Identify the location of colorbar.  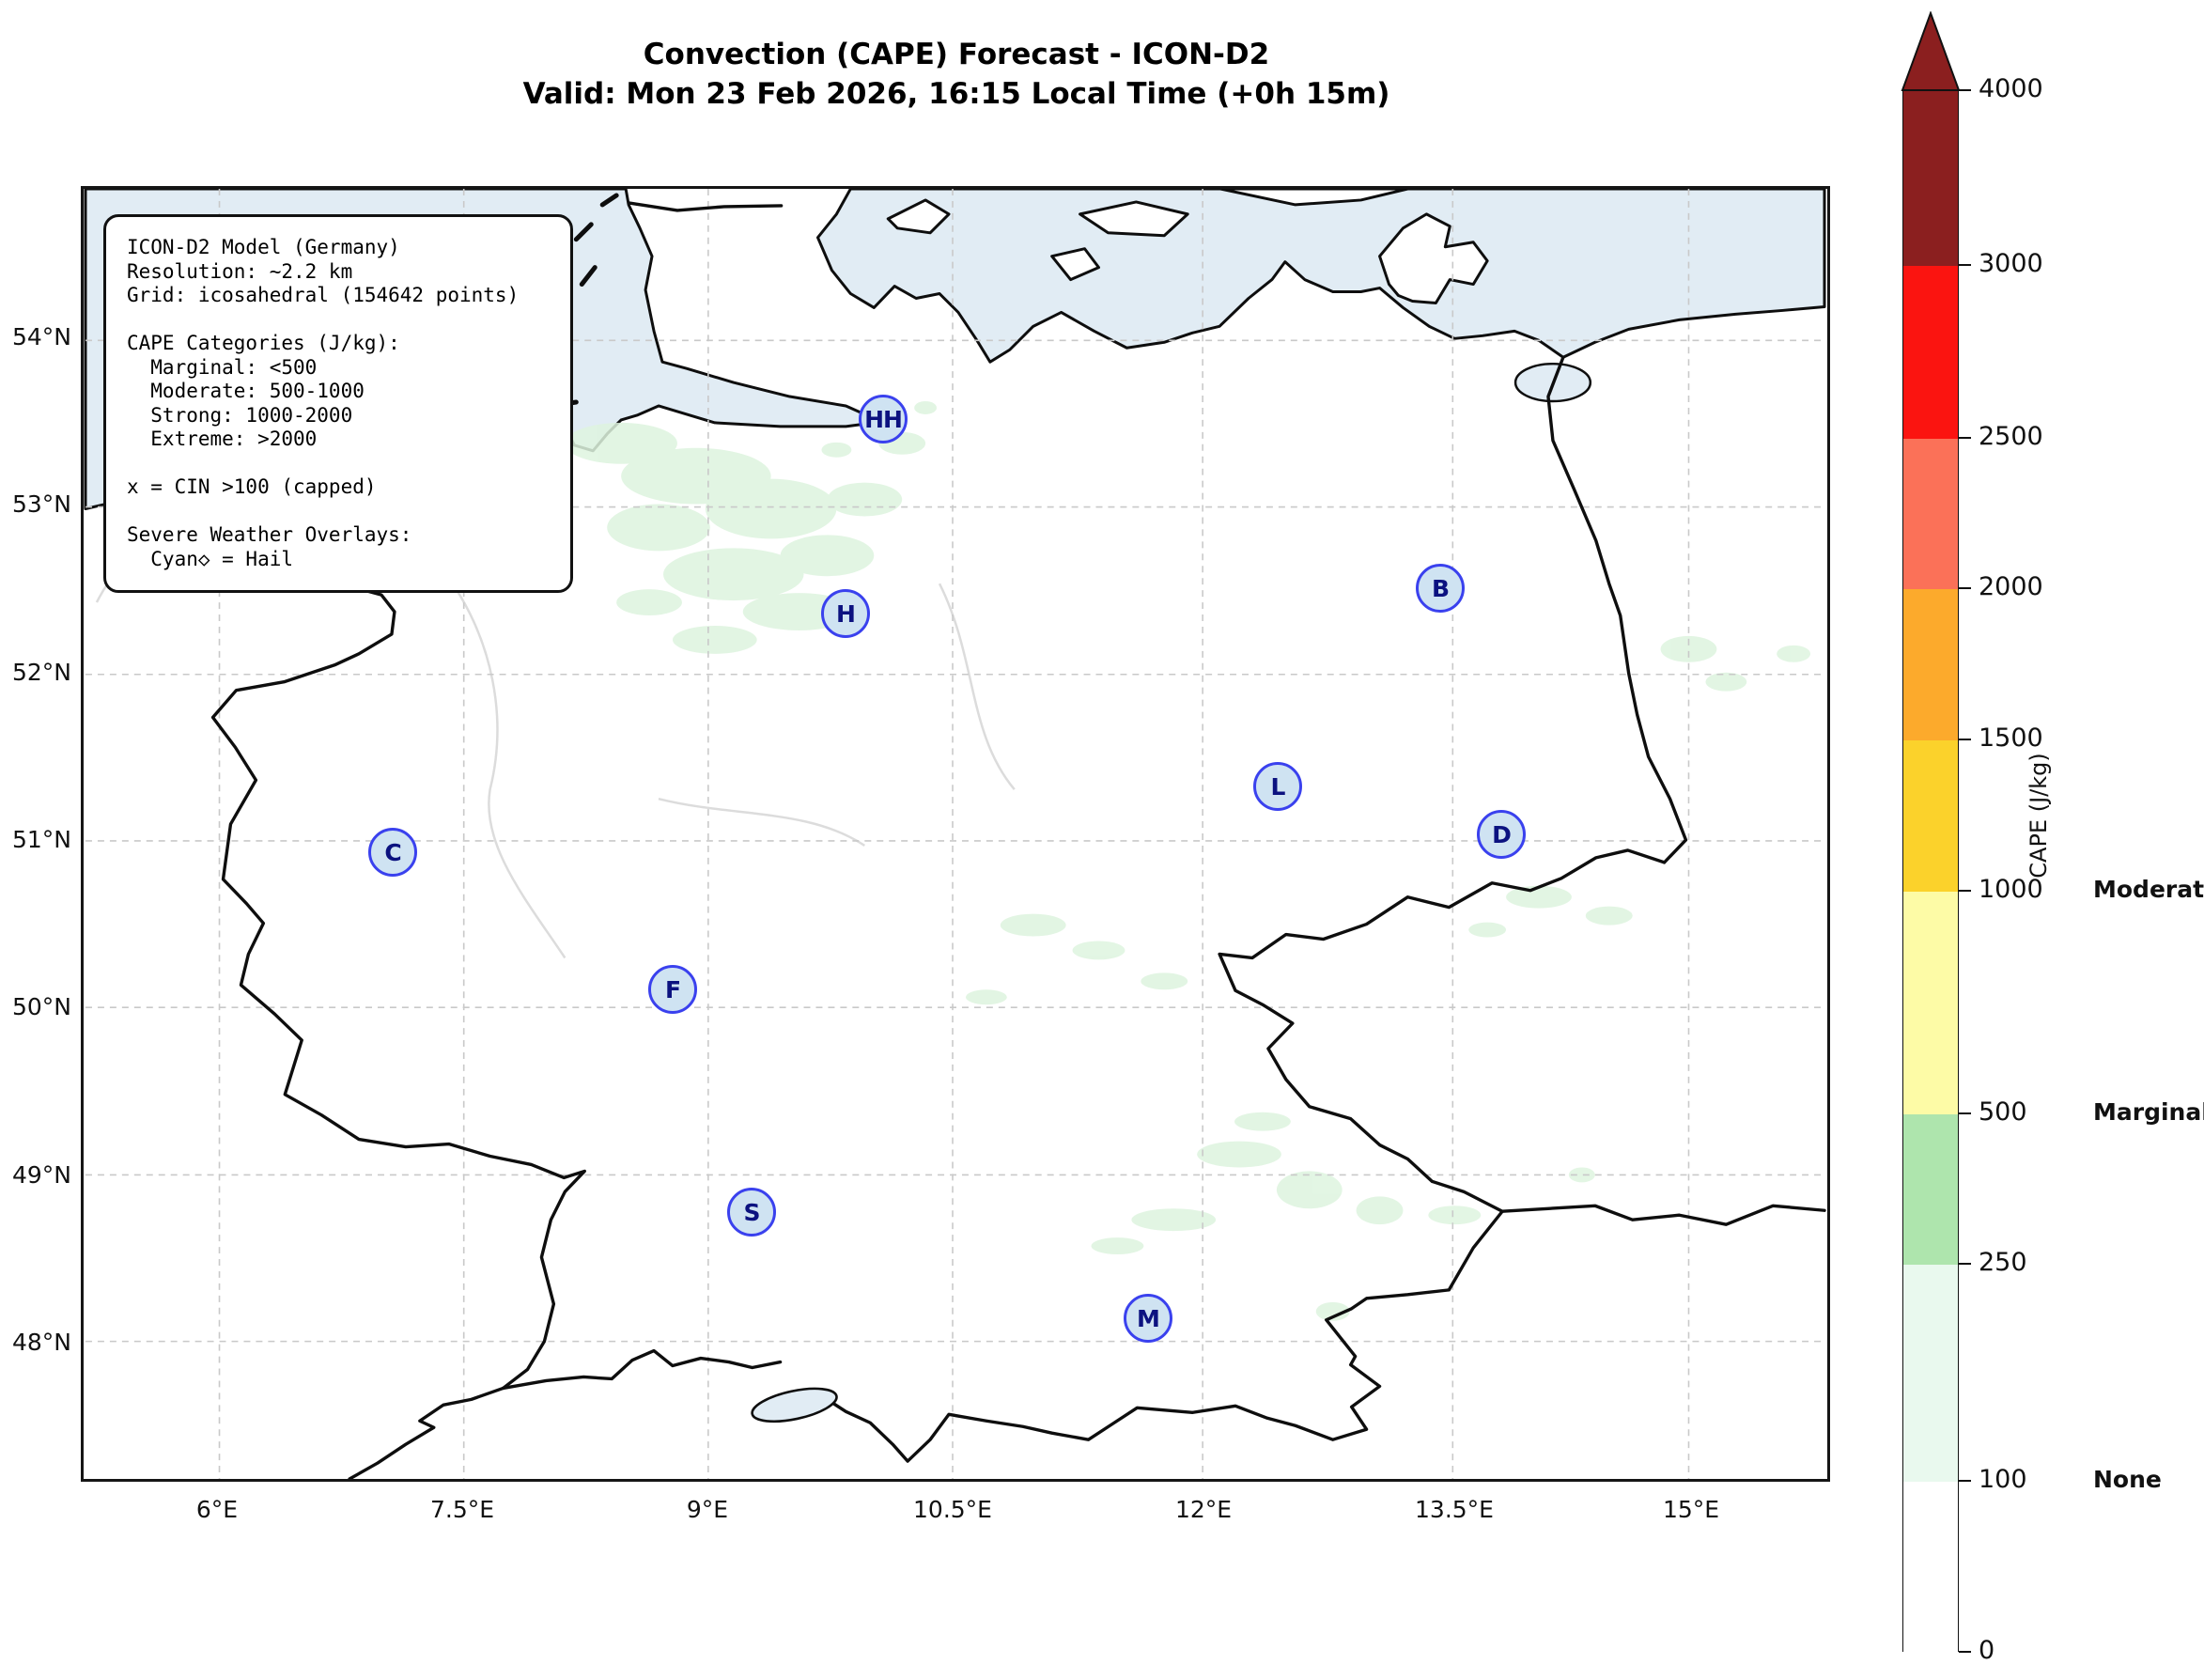
(1930, 871).